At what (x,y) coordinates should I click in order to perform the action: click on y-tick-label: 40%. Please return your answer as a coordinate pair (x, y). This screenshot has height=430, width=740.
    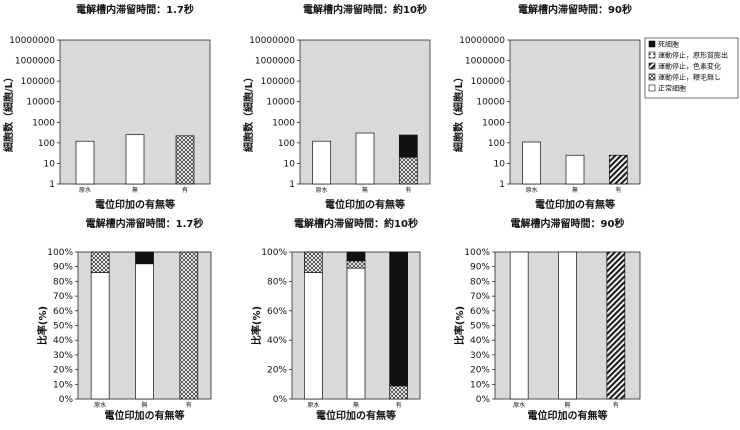
    Looking at the image, I should click on (480, 341).